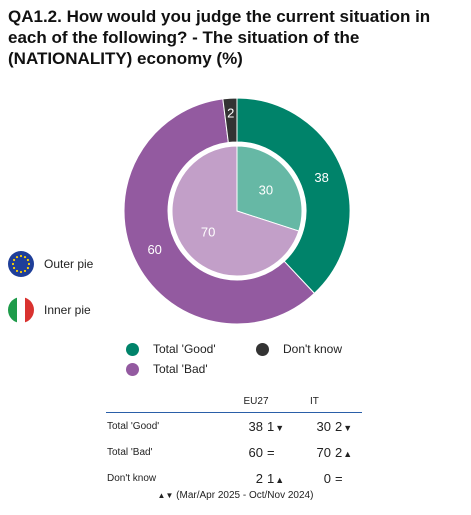 This screenshot has width=471, height=515. What do you see at coordinates (255, 452) in the screenshot?
I see `eu27-value-value: 60` at bounding box center [255, 452].